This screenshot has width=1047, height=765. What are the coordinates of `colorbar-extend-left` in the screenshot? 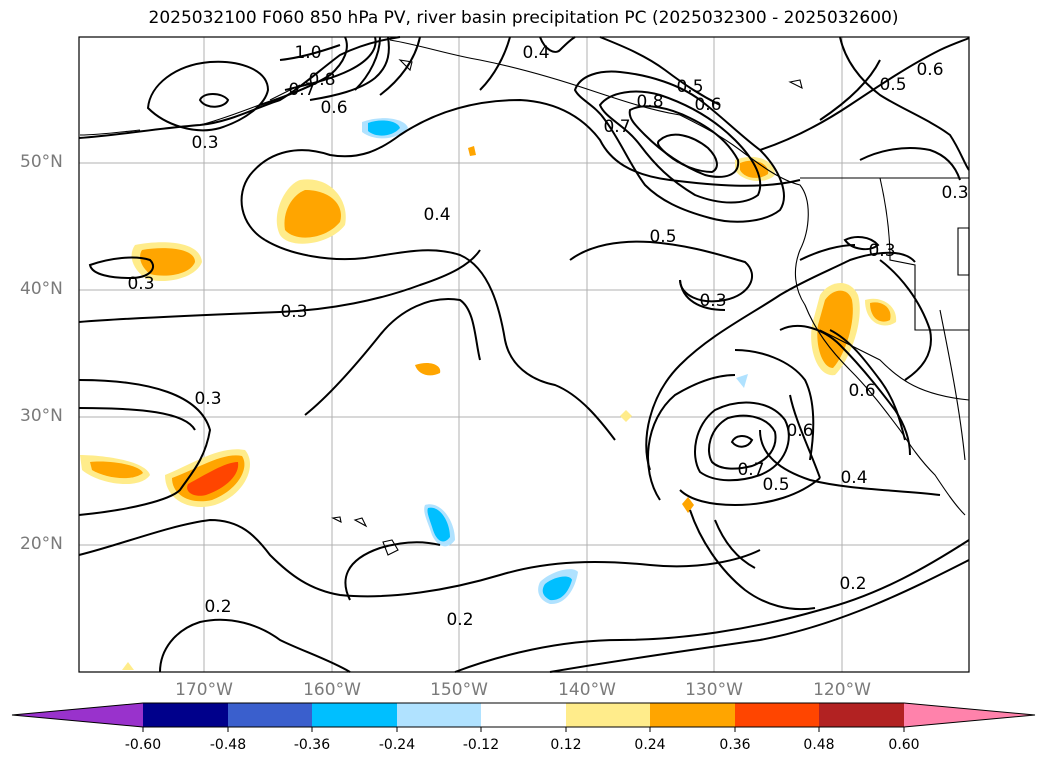 It's located at (77, 715).